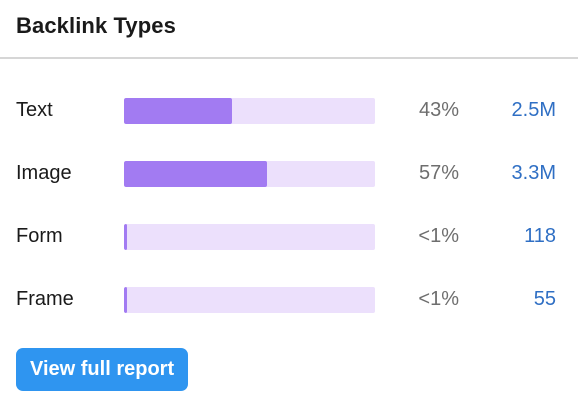 The image size is (578, 410). What do you see at coordinates (540, 236) in the screenshot?
I see `backlink-count-link: 118` at bounding box center [540, 236].